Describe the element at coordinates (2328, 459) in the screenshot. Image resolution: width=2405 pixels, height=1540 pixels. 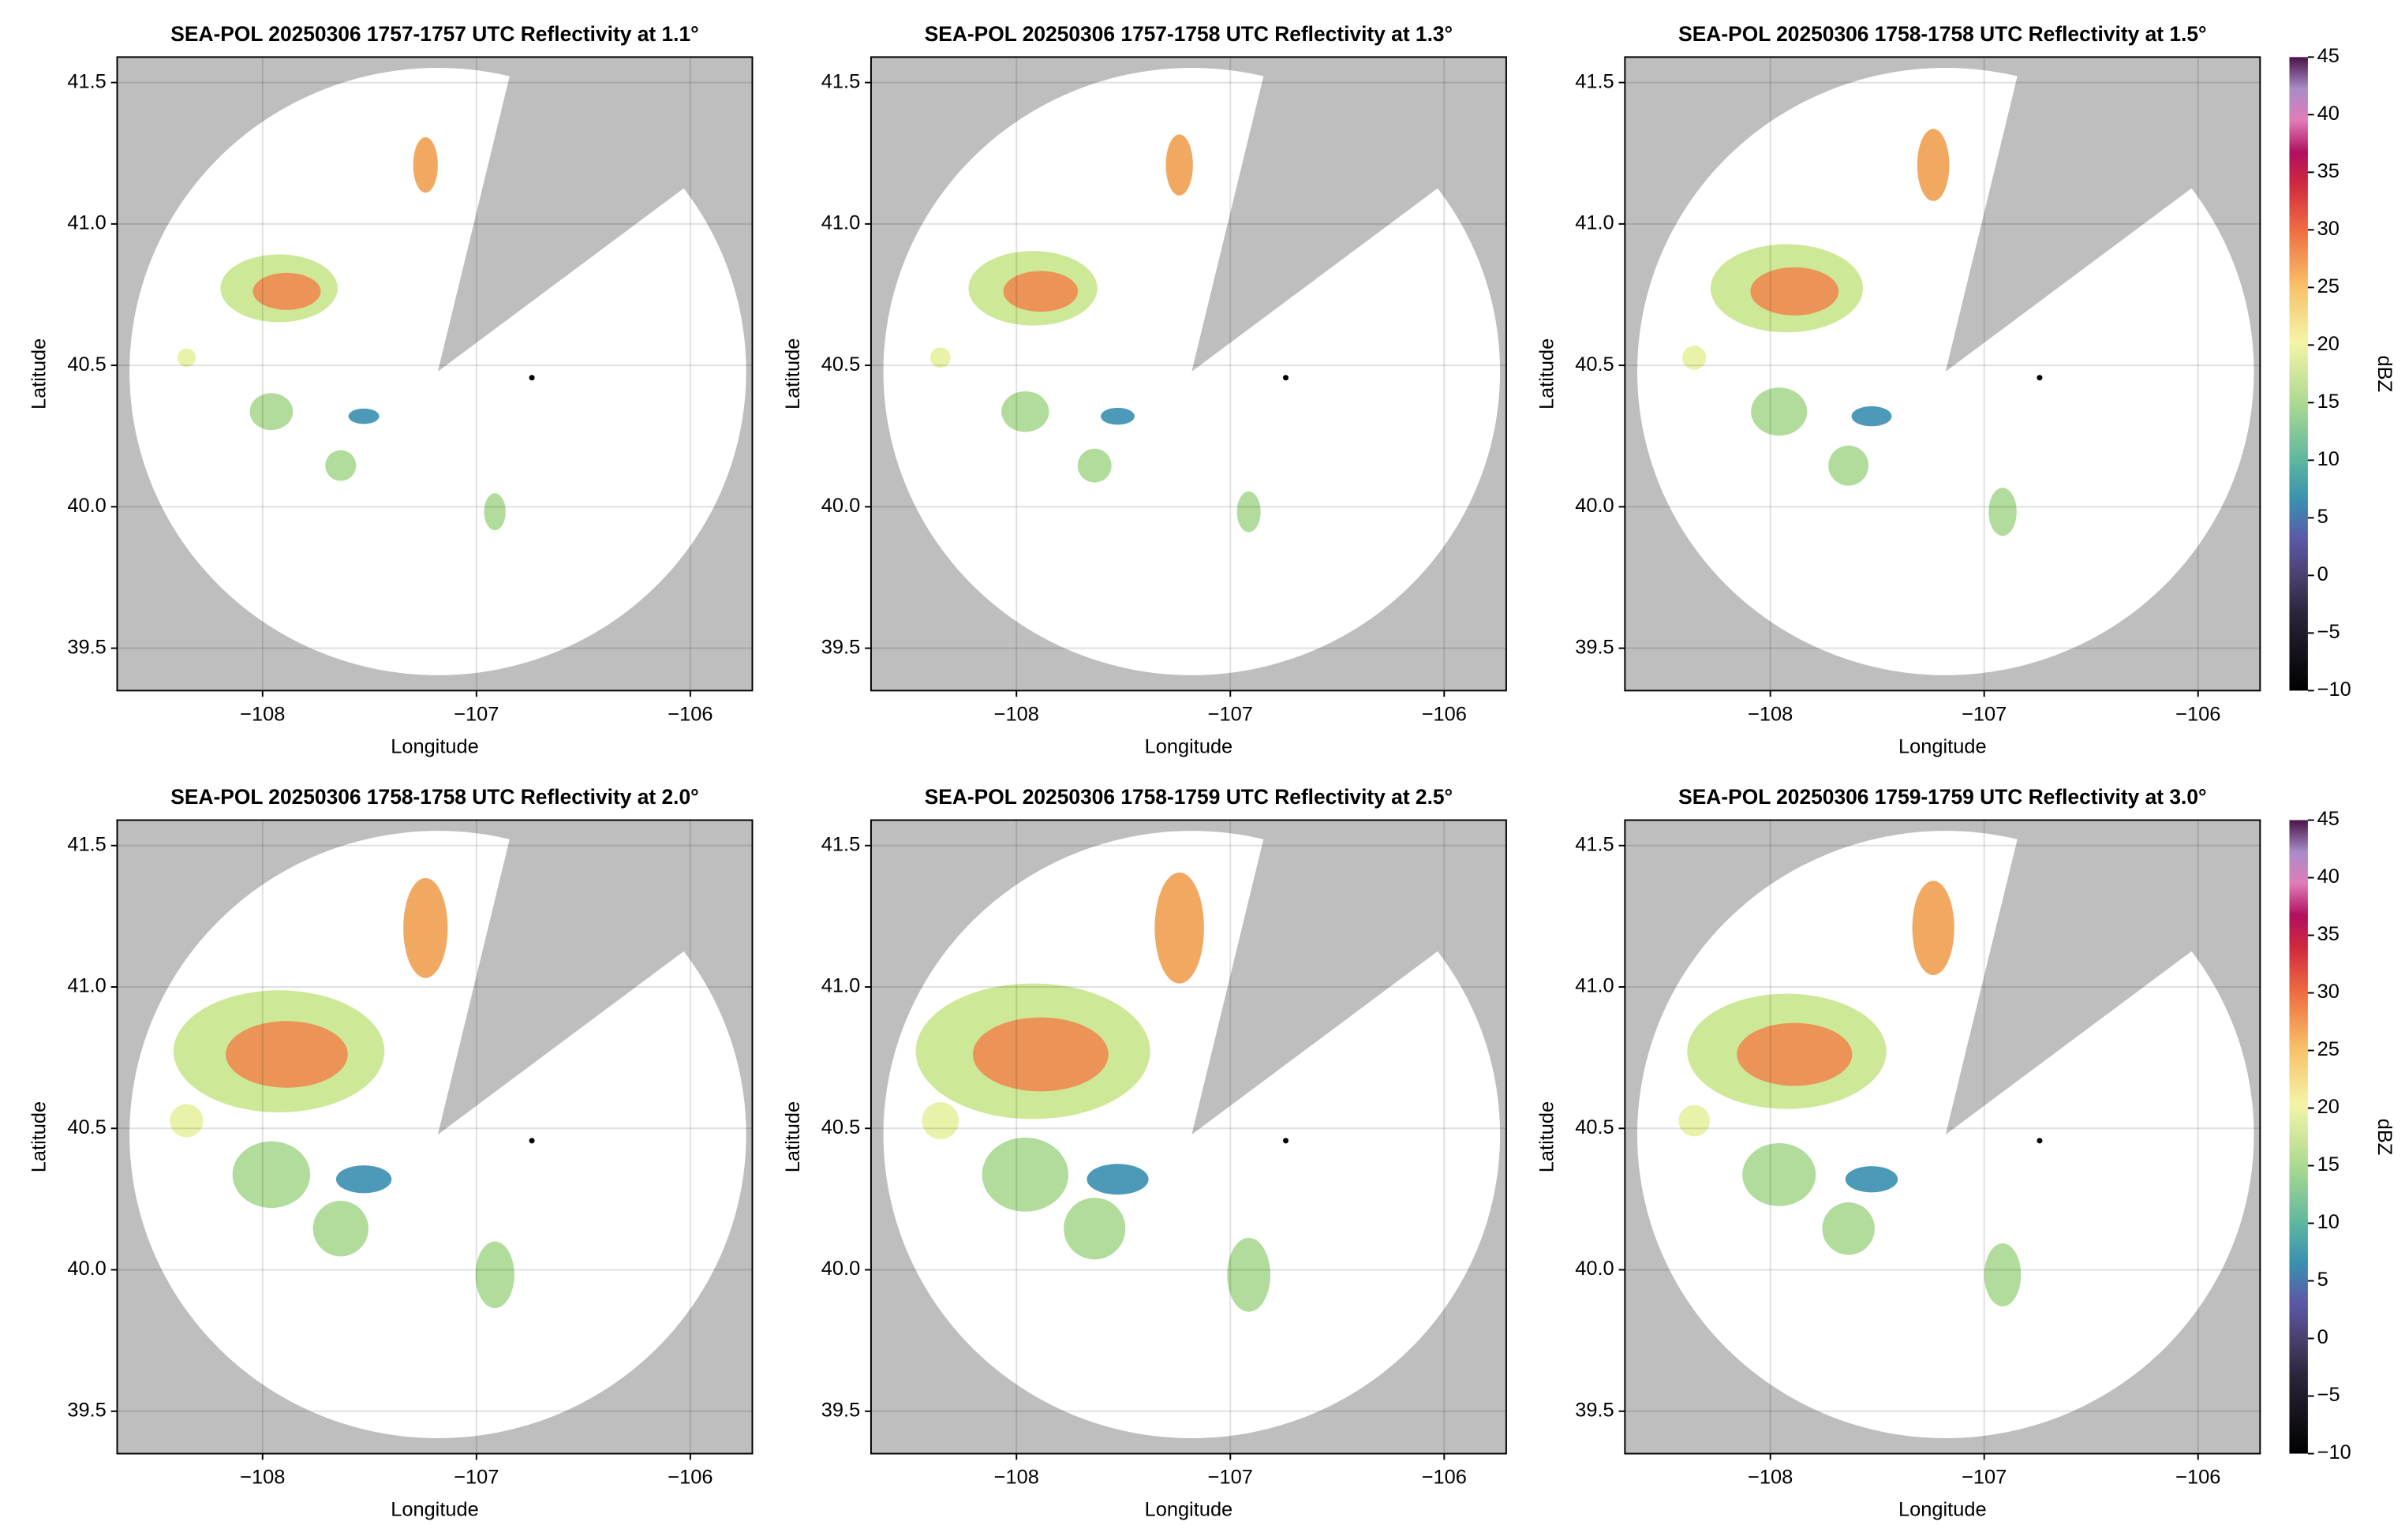
I see `colorbar-tick-label: 10` at that location.